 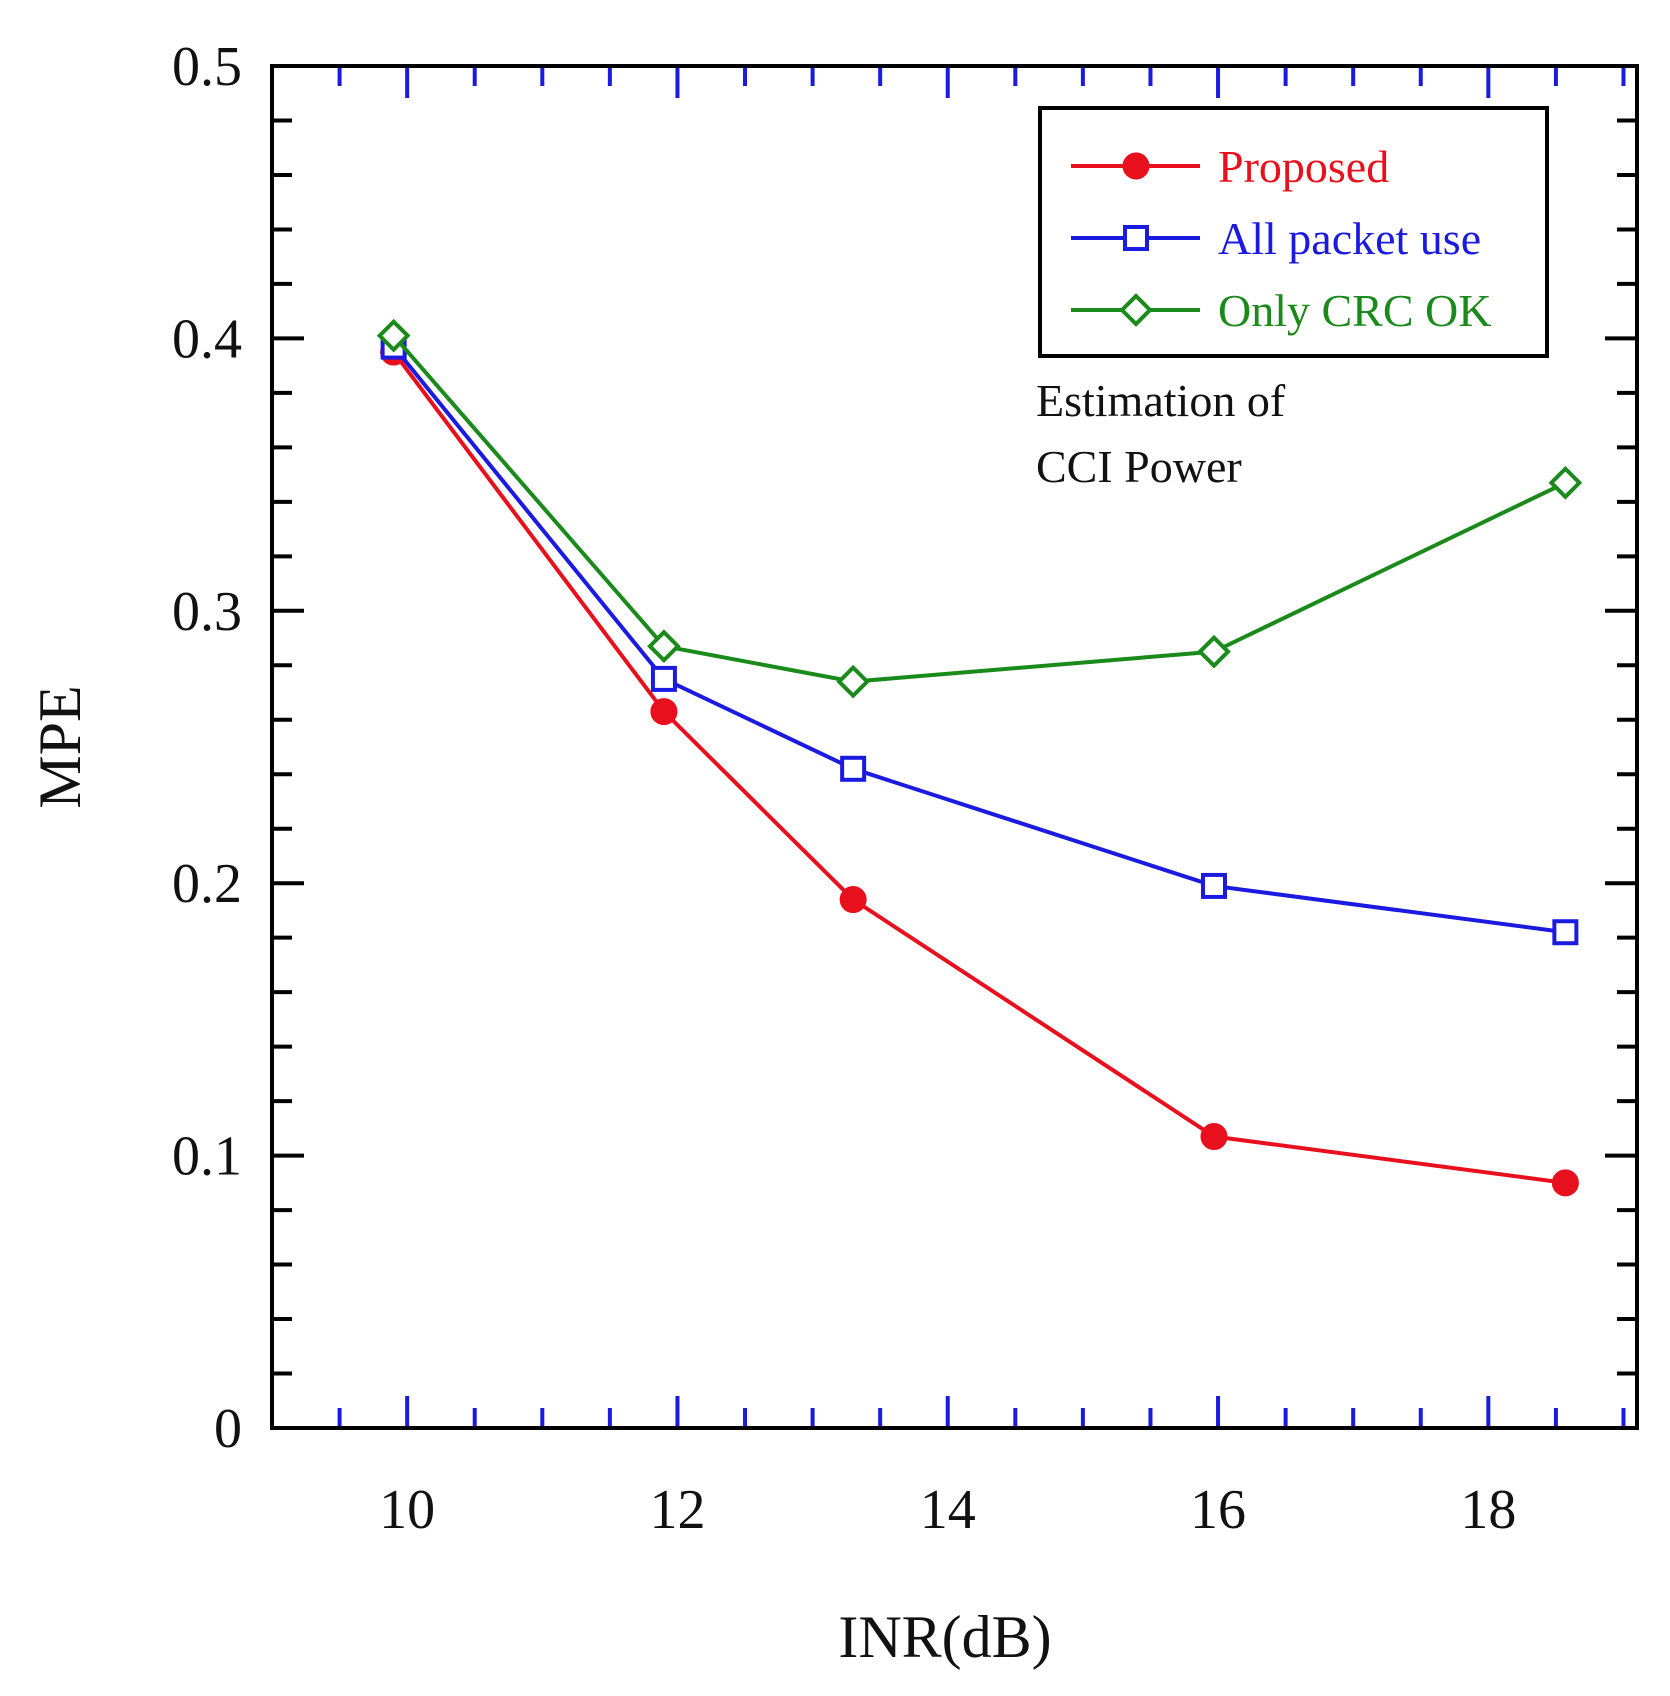 What do you see at coordinates (1488, 1510) in the screenshot?
I see `x-tick-label: 18` at bounding box center [1488, 1510].